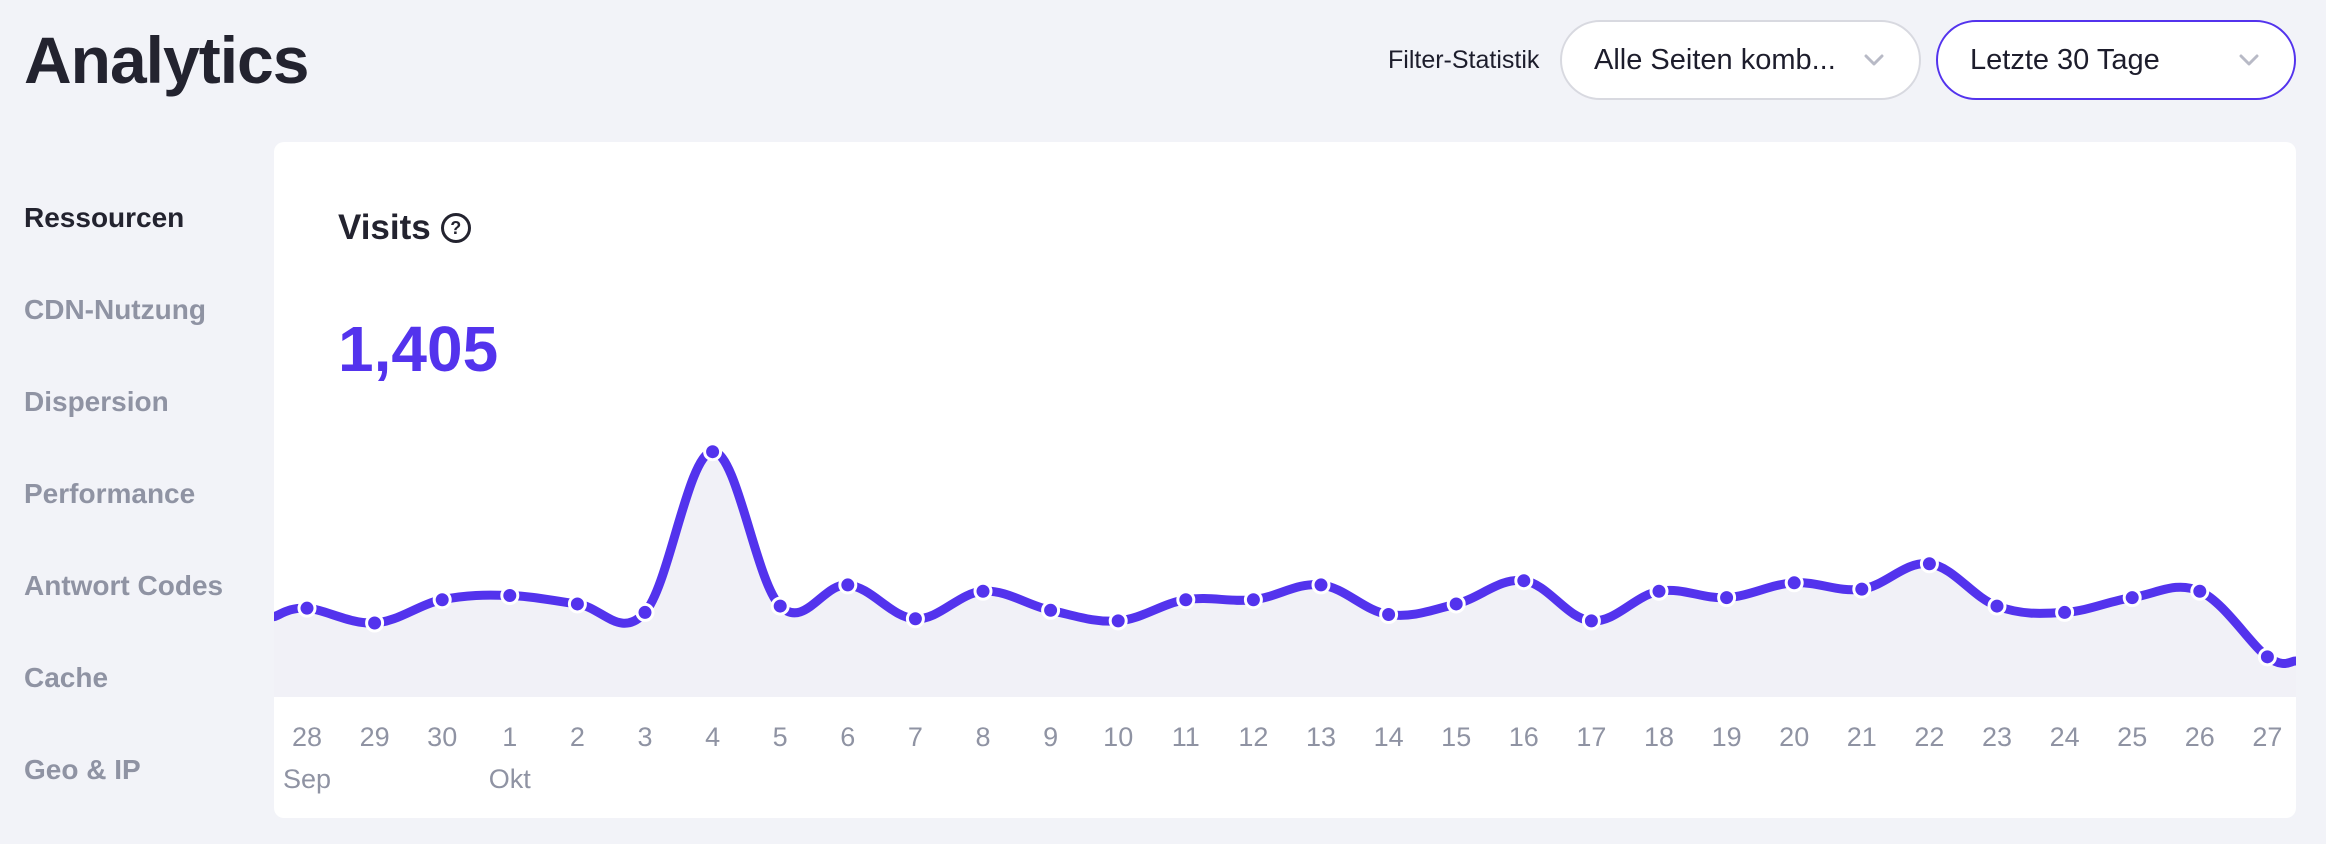 The width and height of the screenshot is (2326, 844). Describe the element at coordinates (1389, 737) in the screenshot. I see `x-tick-label: 14` at that location.